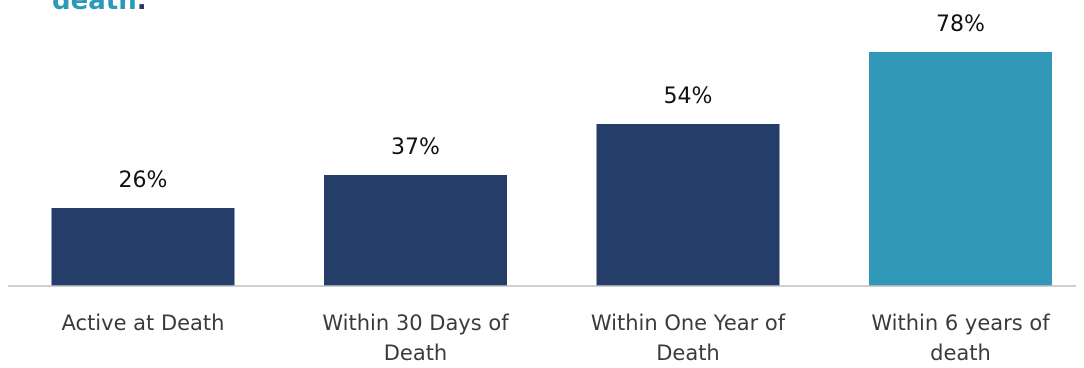  What do you see at coordinates (961, 24) in the screenshot?
I see `value-label-4: 78%` at bounding box center [961, 24].